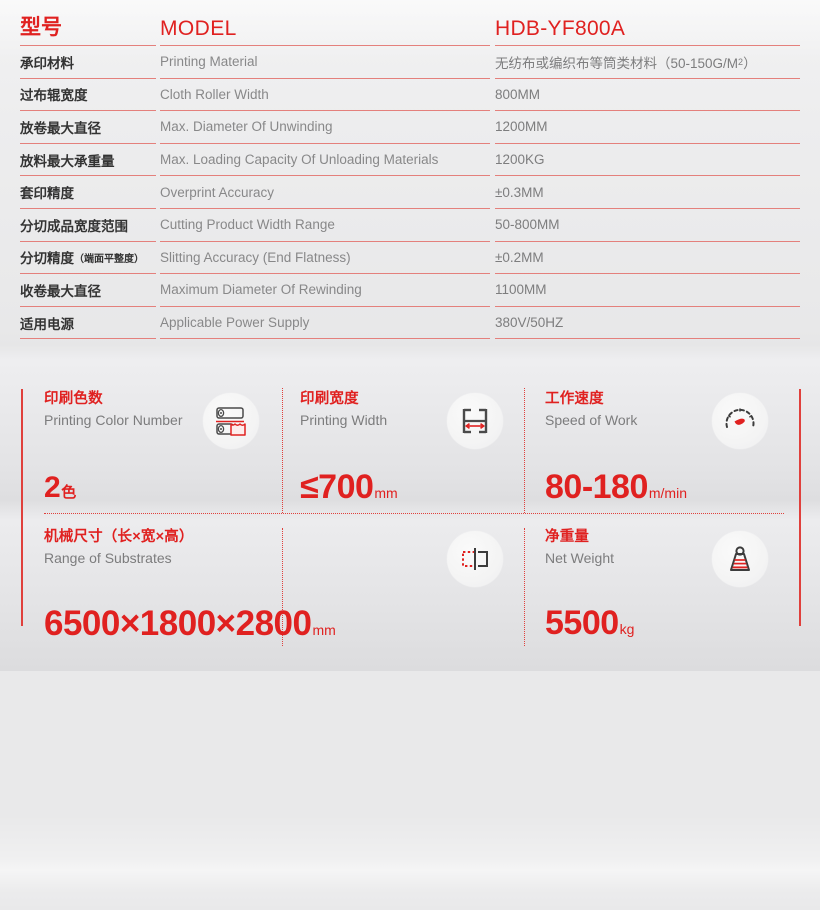  What do you see at coordinates (113, 419) in the screenshot?
I see `card-title-en: Printing Color Number` at bounding box center [113, 419].